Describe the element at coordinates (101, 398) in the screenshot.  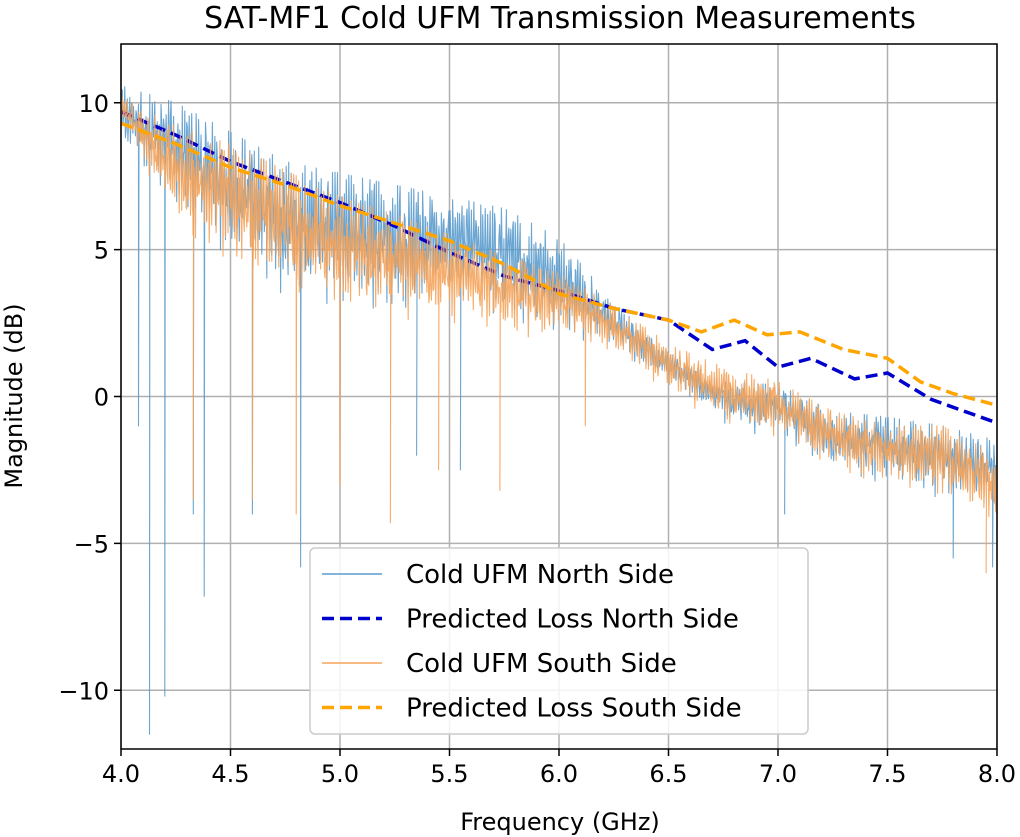
I see `y-tick-label: 0` at that location.